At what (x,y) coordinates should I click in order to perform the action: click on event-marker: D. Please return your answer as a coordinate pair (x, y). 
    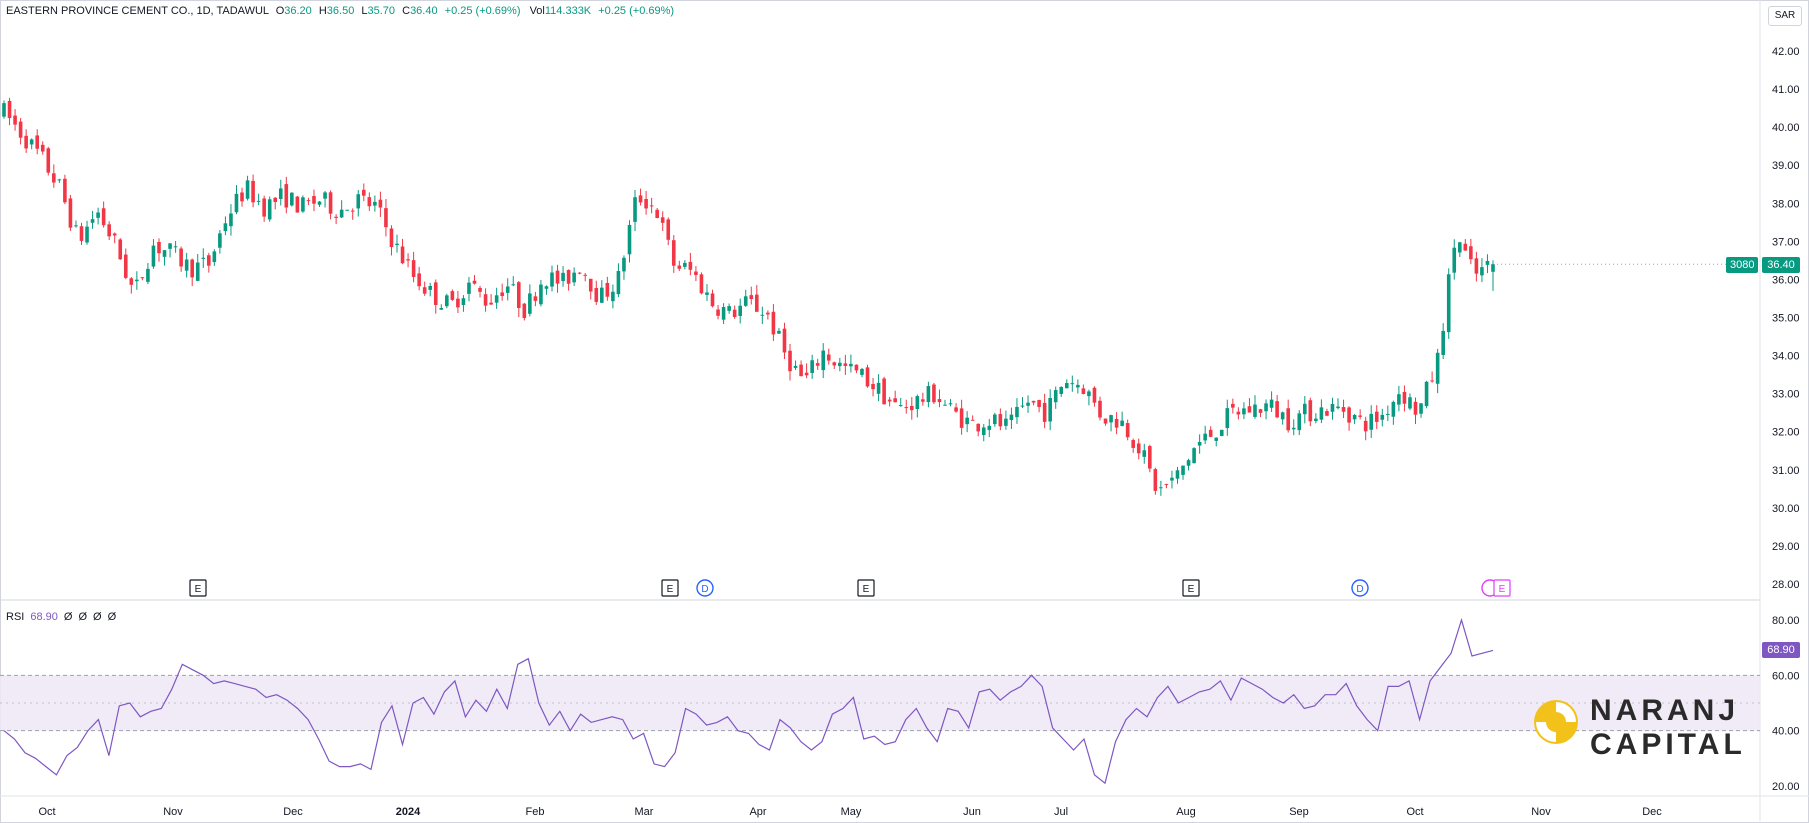
    Looking at the image, I should click on (1360, 588).